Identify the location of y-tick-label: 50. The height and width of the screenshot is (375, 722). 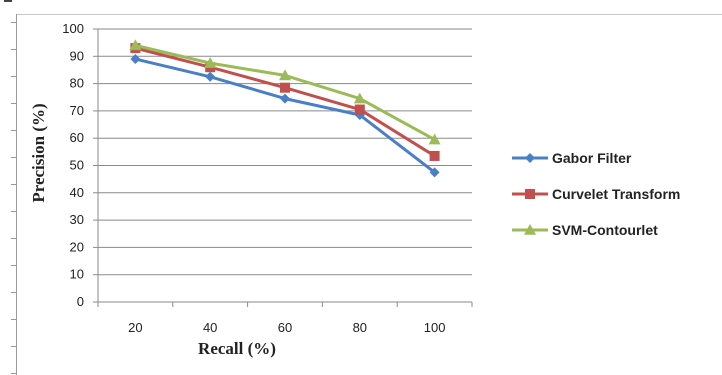
(77, 165).